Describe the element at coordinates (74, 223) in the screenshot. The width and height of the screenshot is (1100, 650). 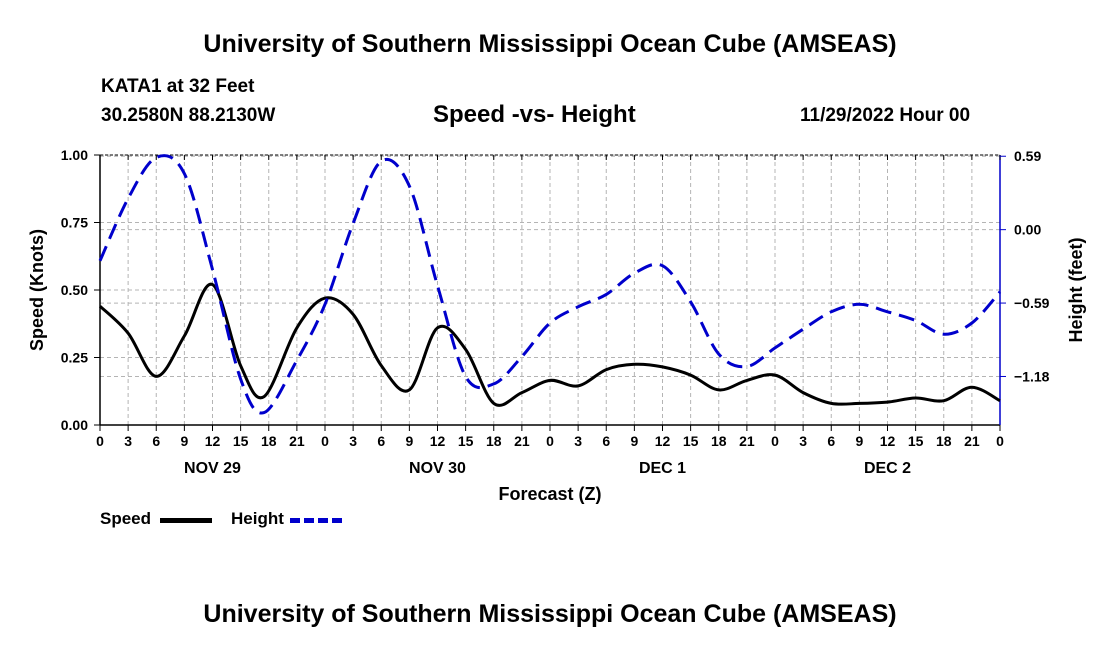
I see `y-tick-label: 0.75` at that location.